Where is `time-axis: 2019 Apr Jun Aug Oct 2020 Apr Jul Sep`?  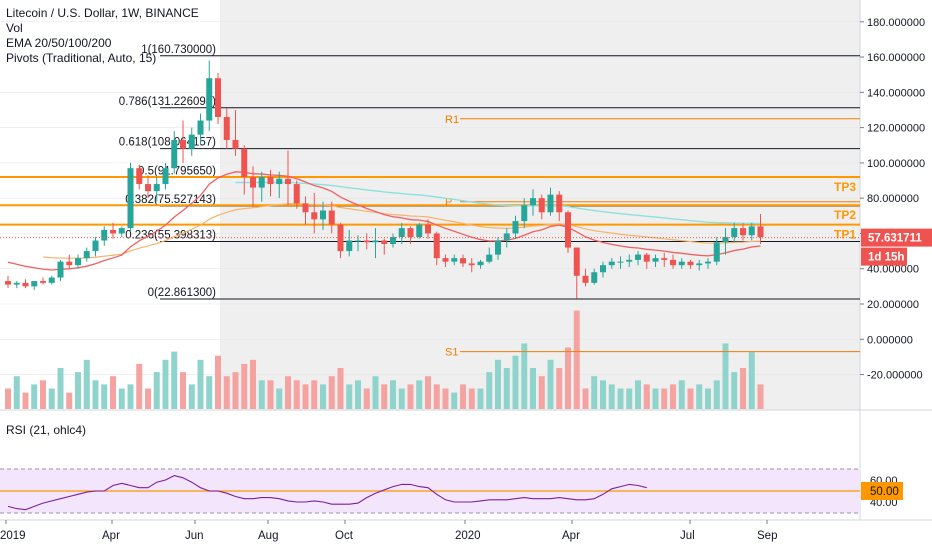
time-axis: 2019 Apr Jun Aug Oct 2020 Apr Jul Sep is located at coordinates (388, 531).